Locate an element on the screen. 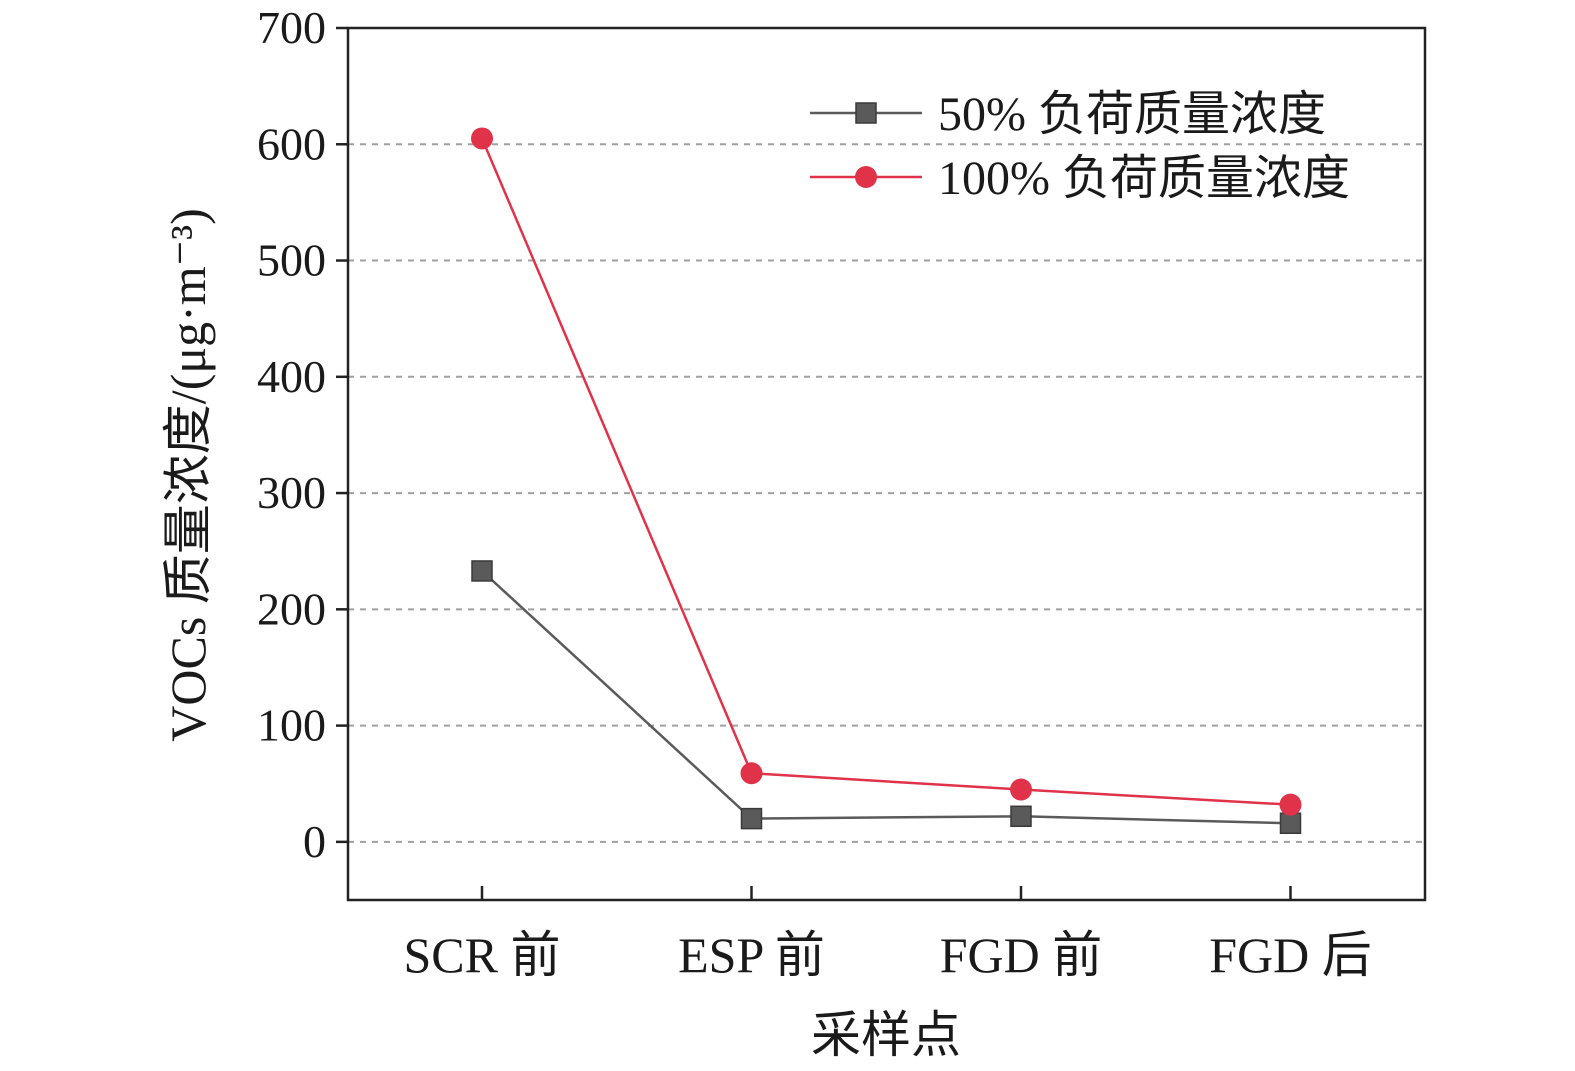  x-tick-label: SCR 前 is located at coordinates (481, 955).